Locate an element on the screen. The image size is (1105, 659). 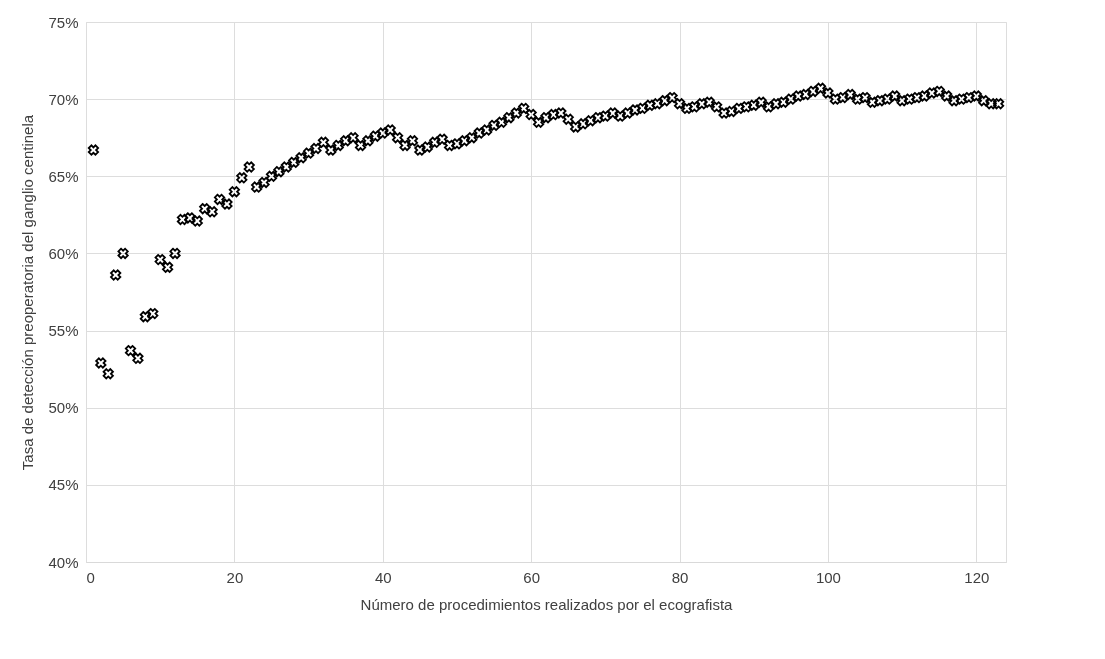
x-tick-label: 100 is located at coordinates (828, 577).